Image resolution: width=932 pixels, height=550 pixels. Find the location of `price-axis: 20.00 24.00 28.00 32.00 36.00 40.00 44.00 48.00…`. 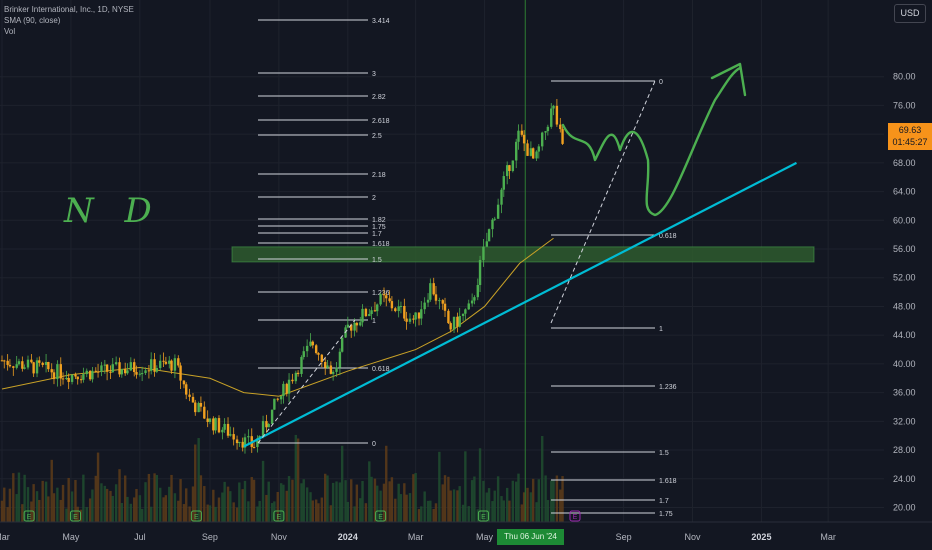

price-axis: 20.00 24.00 28.00 32.00 36.00 40.00 44.00 48.00… is located at coordinates (908, 261).